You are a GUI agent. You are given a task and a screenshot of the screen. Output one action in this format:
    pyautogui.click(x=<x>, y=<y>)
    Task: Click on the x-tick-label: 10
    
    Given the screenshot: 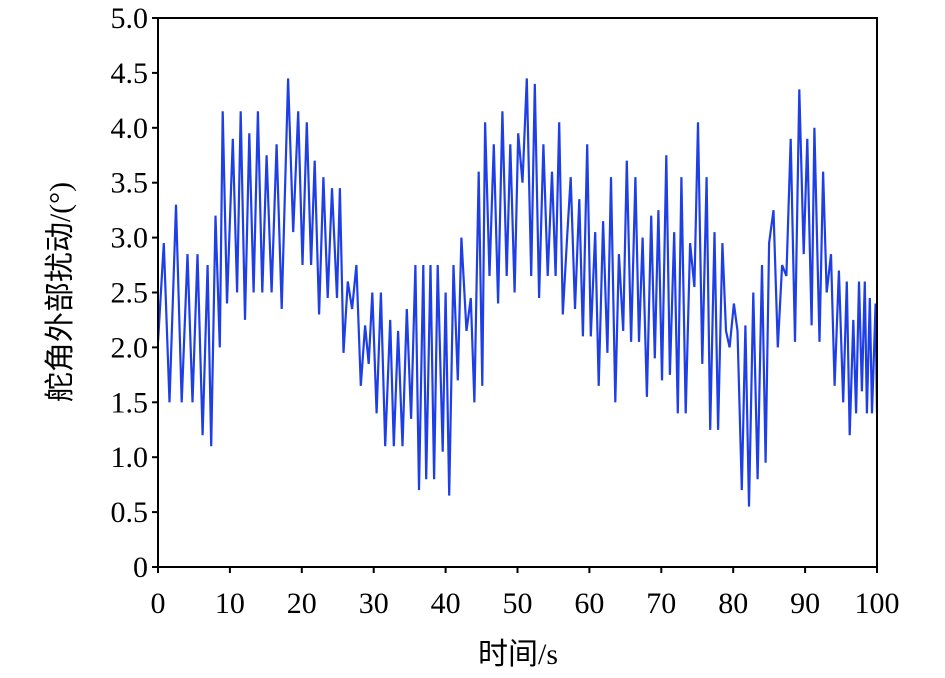 What is the action you would take?
    pyautogui.click(x=230, y=603)
    